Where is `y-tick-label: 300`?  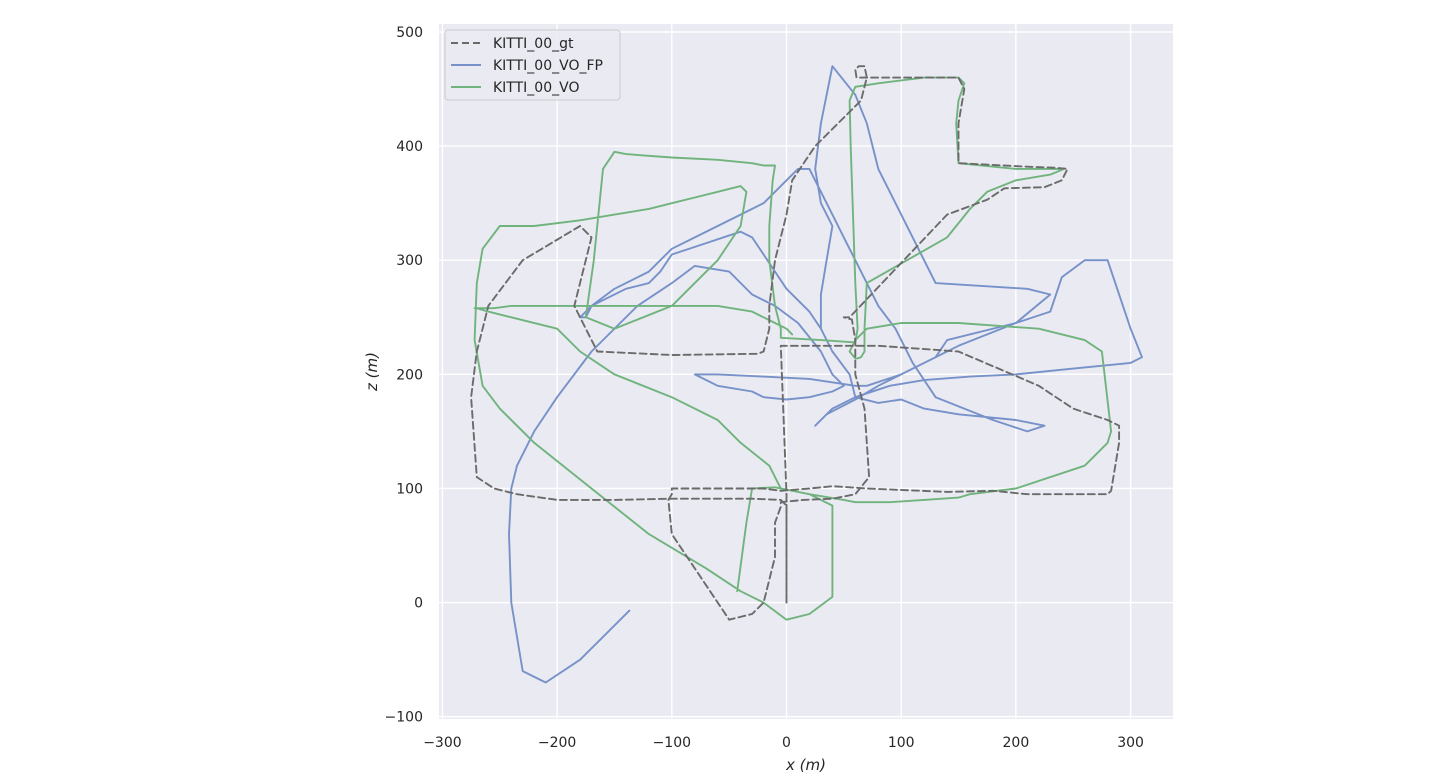 y-tick-label: 300 is located at coordinates (409, 261).